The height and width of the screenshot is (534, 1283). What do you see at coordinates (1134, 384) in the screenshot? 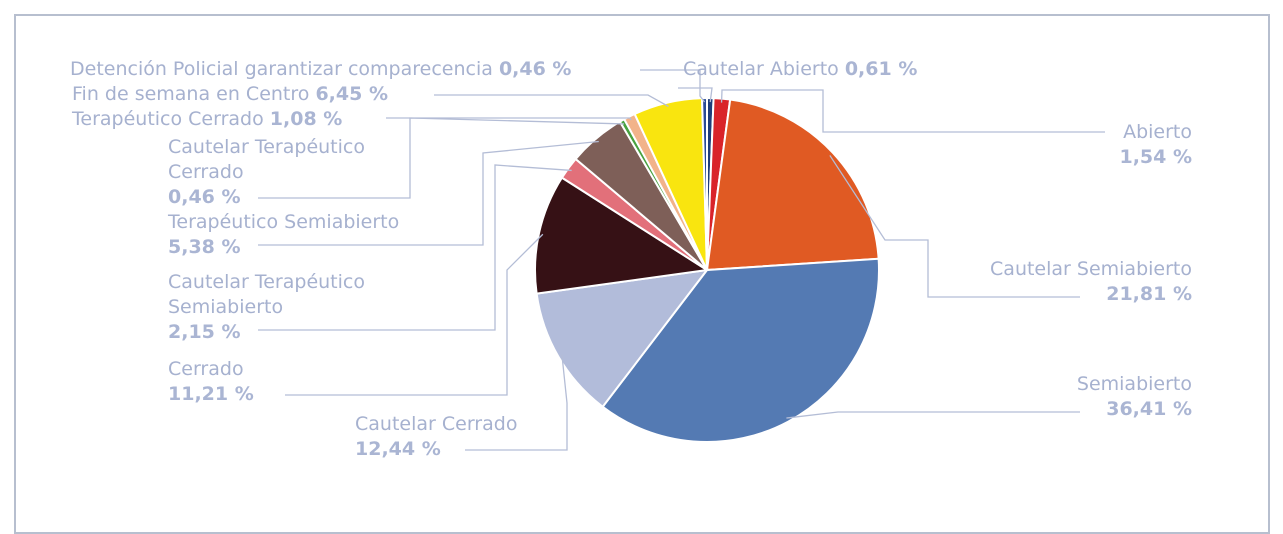
I see `category-name: Semiabierto` at bounding box center [1134, 384].